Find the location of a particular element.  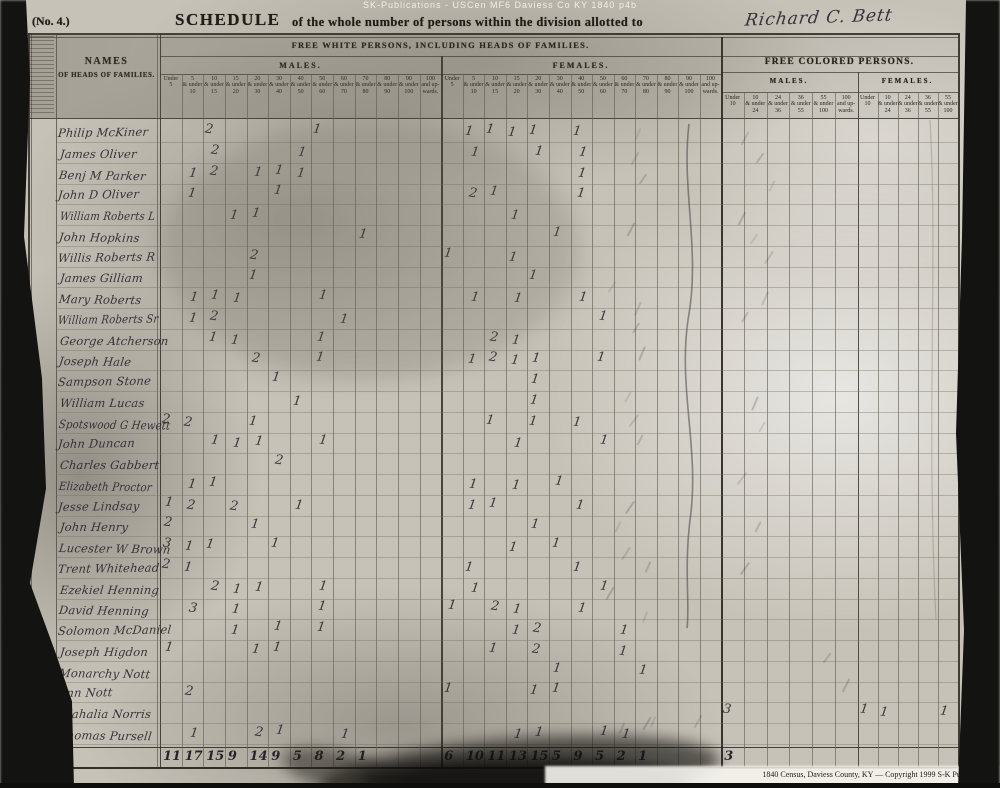

column-total-value: 9 is located at coordinates (276, 756).